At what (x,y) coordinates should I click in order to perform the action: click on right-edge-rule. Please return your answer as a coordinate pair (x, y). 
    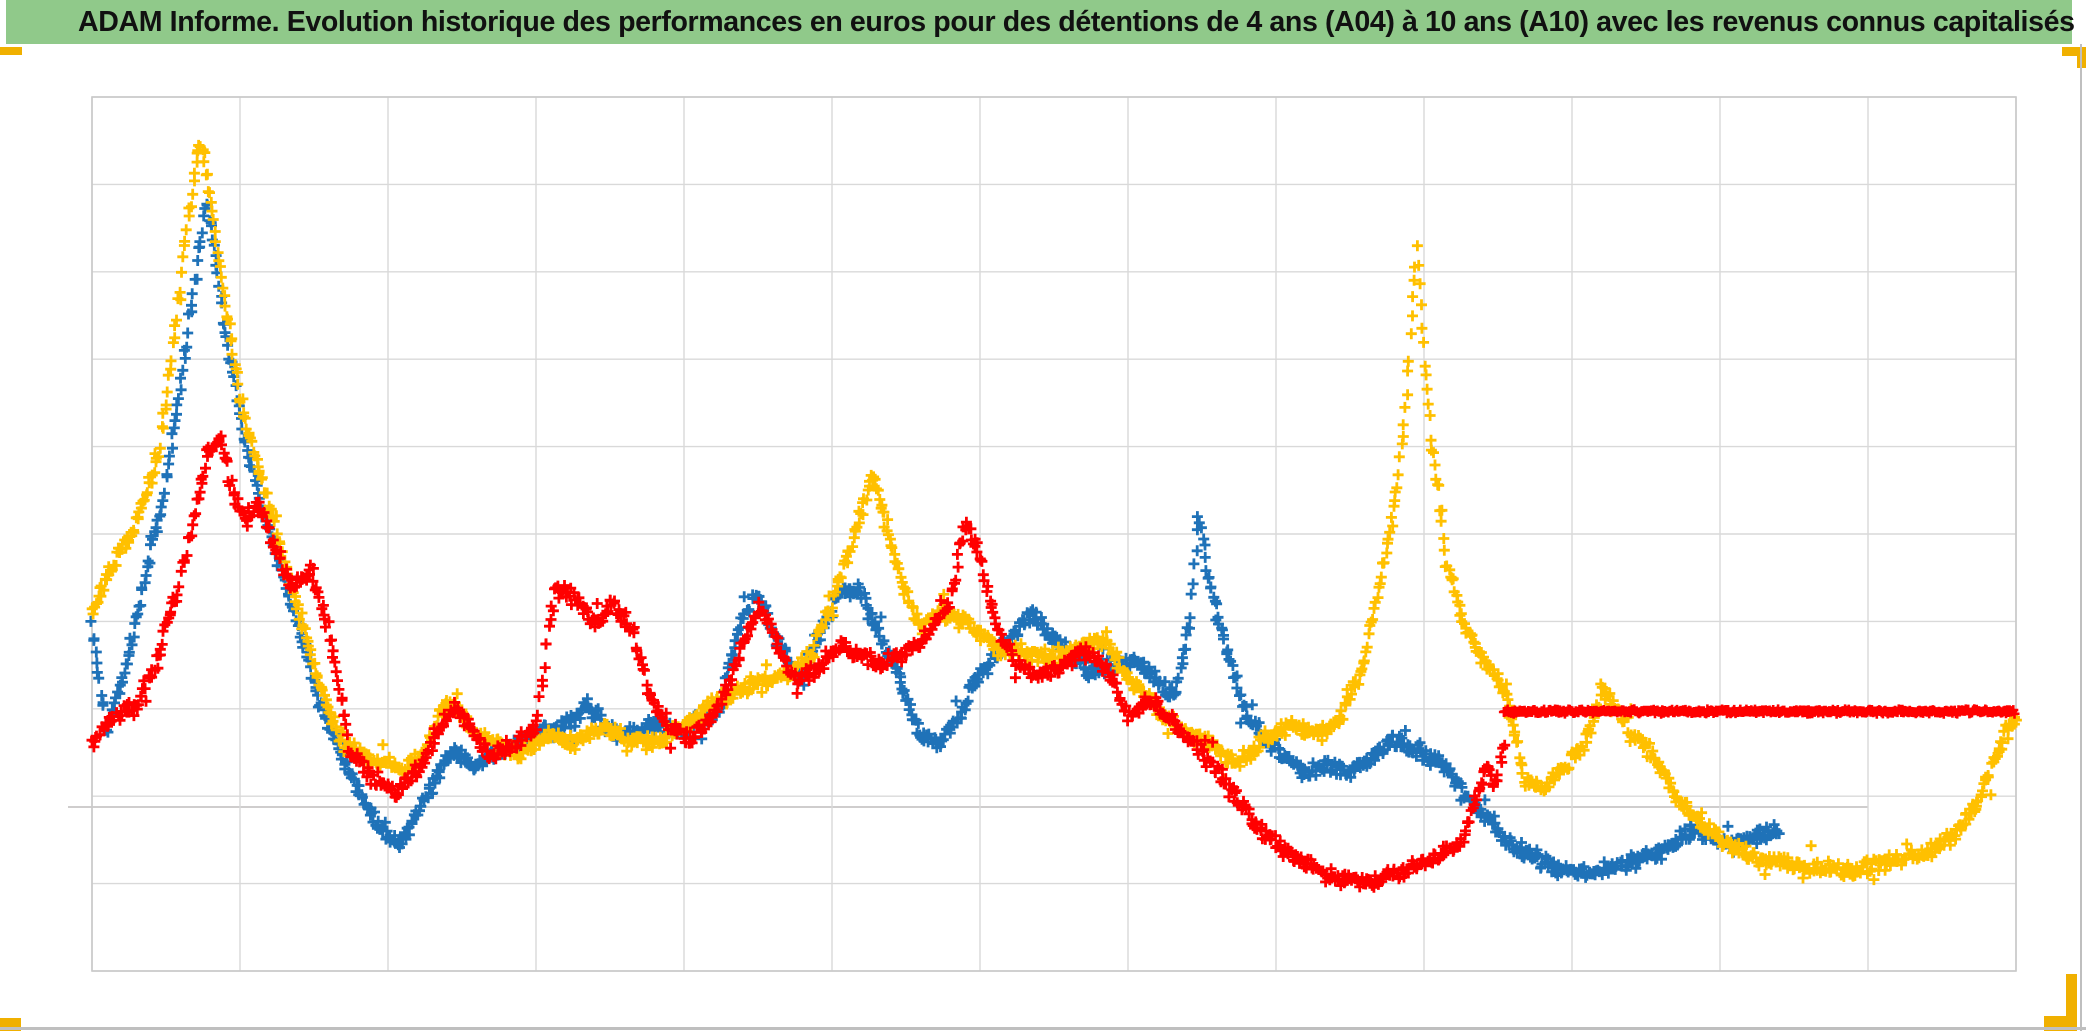
    Looking at the image, I should click on (2081, 537).